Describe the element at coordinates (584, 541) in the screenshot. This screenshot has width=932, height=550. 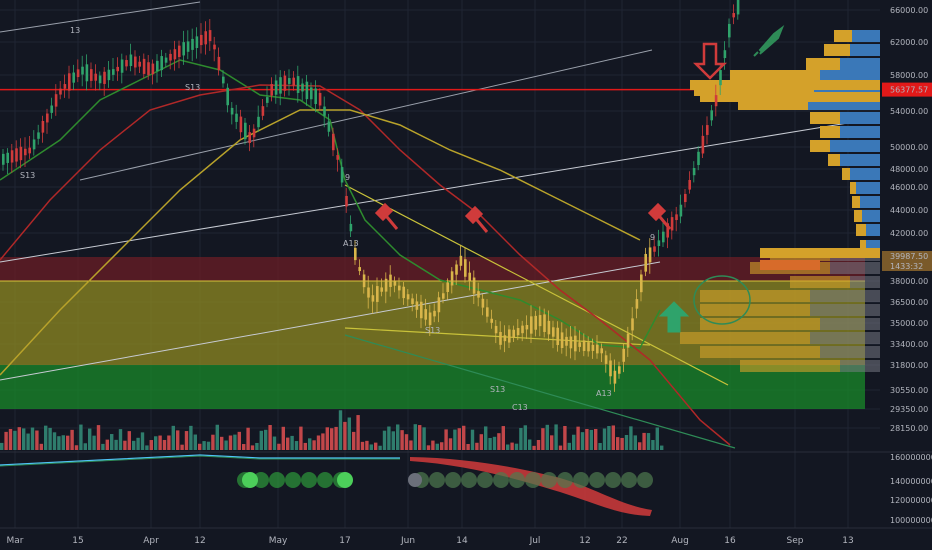
I see `time-tick-label: 12` at that location.